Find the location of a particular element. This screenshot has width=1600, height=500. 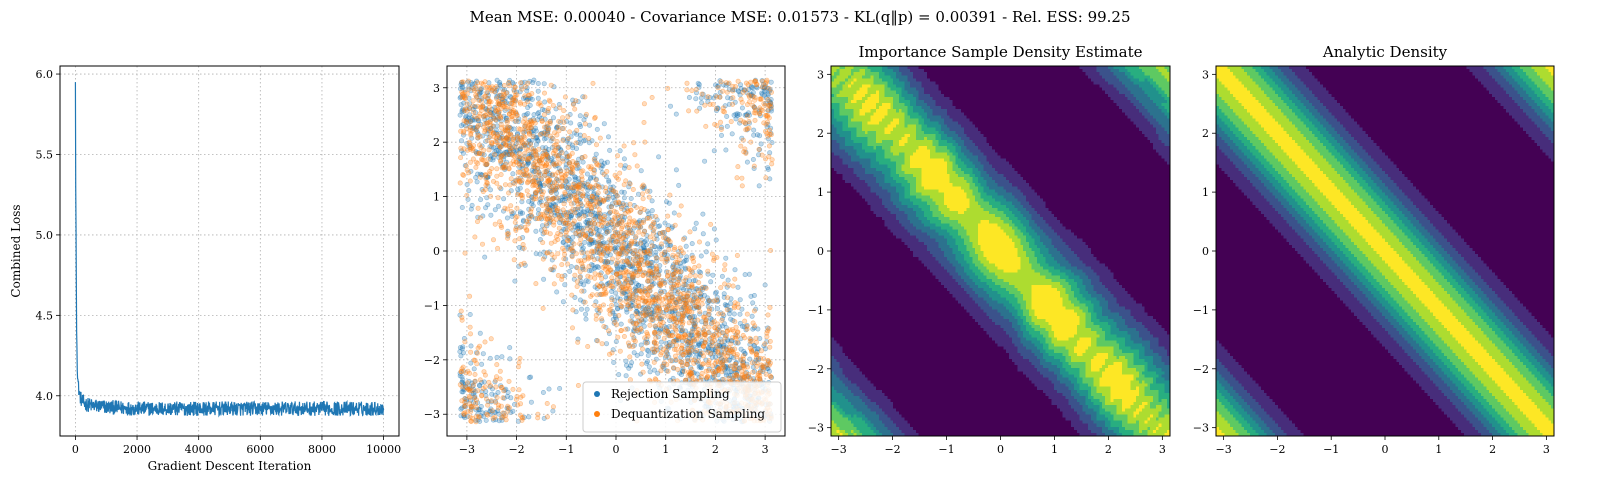

y-tick-label: 4.5 is located at coordinates (45, 315).